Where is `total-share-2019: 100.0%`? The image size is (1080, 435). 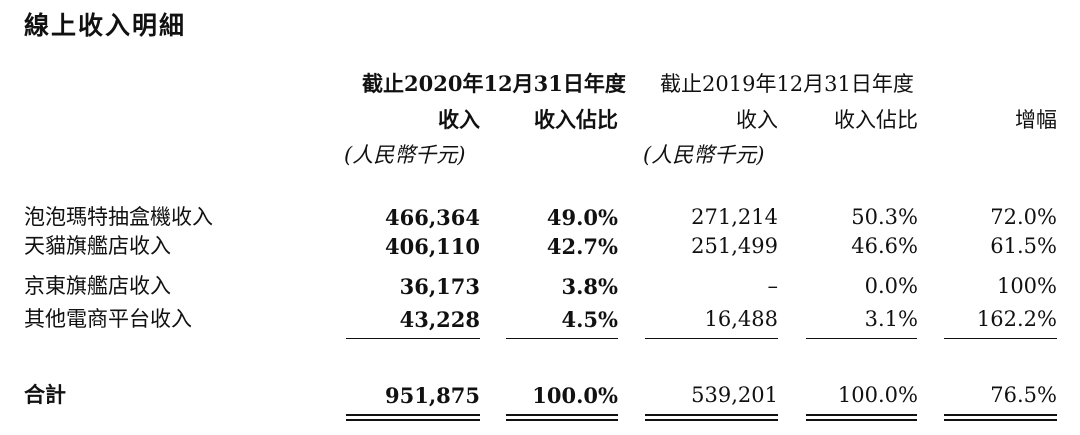 total-share-2019: 100.0% is located at coordinates (877, 395).